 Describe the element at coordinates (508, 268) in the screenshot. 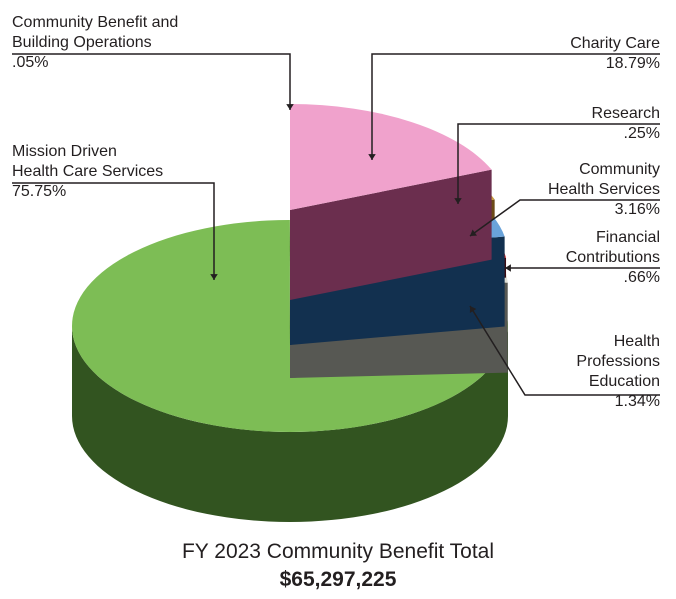

I see `leader-financial-arrowhead` at that location.